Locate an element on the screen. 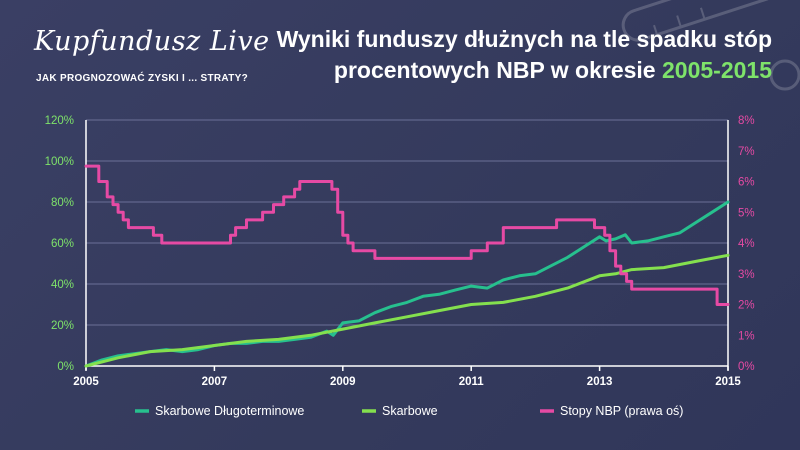  y-left-tick-label: 80% is located at coordinates (62, 203).